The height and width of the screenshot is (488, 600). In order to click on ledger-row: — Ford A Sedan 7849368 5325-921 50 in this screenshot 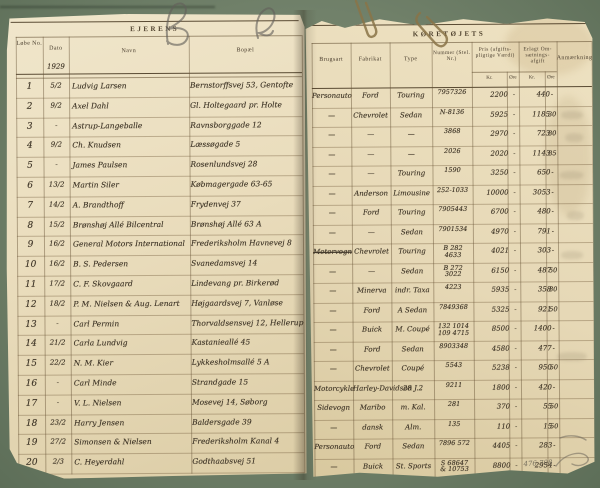, I will do `click(453, 312)`.